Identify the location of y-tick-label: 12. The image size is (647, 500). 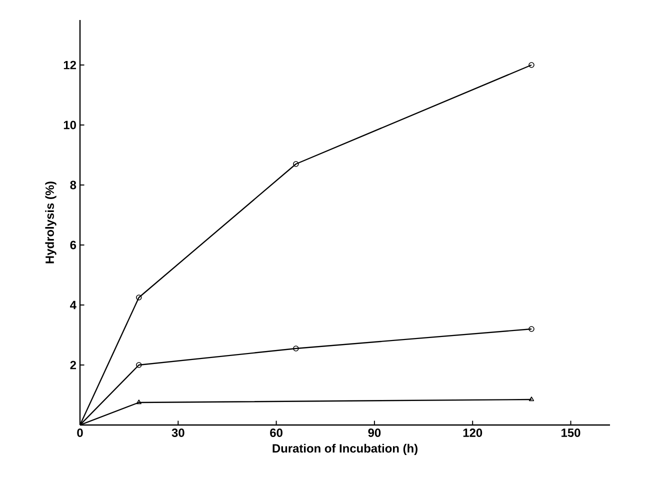
(70, 65).